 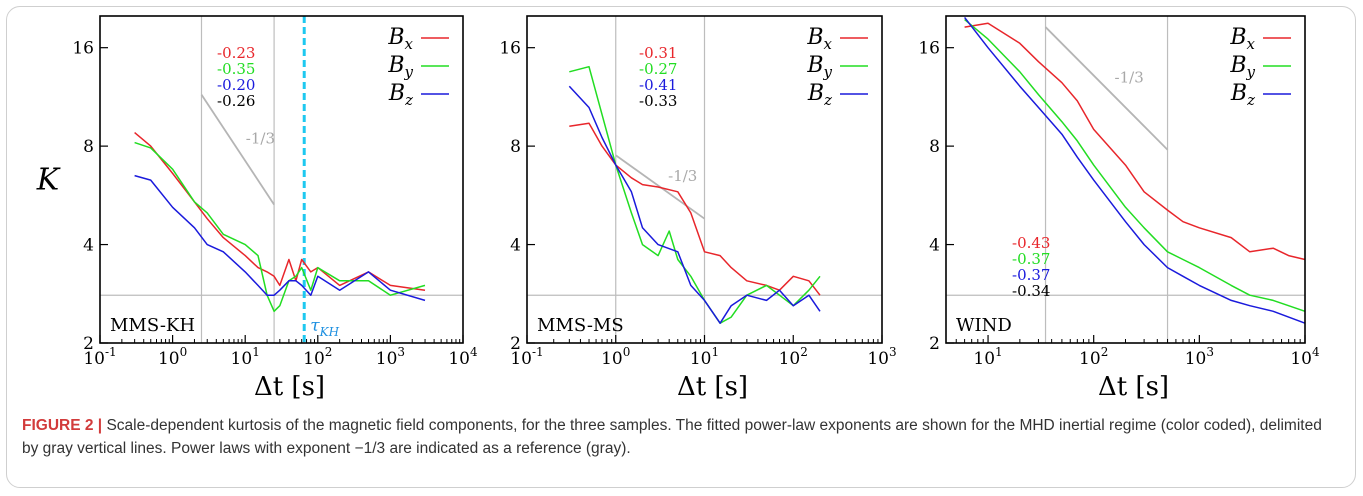 What do you see at coordinates (580, 325) in the screenshot?
I see `sample-label: MMS-MS` at bounding box center [580, 325].